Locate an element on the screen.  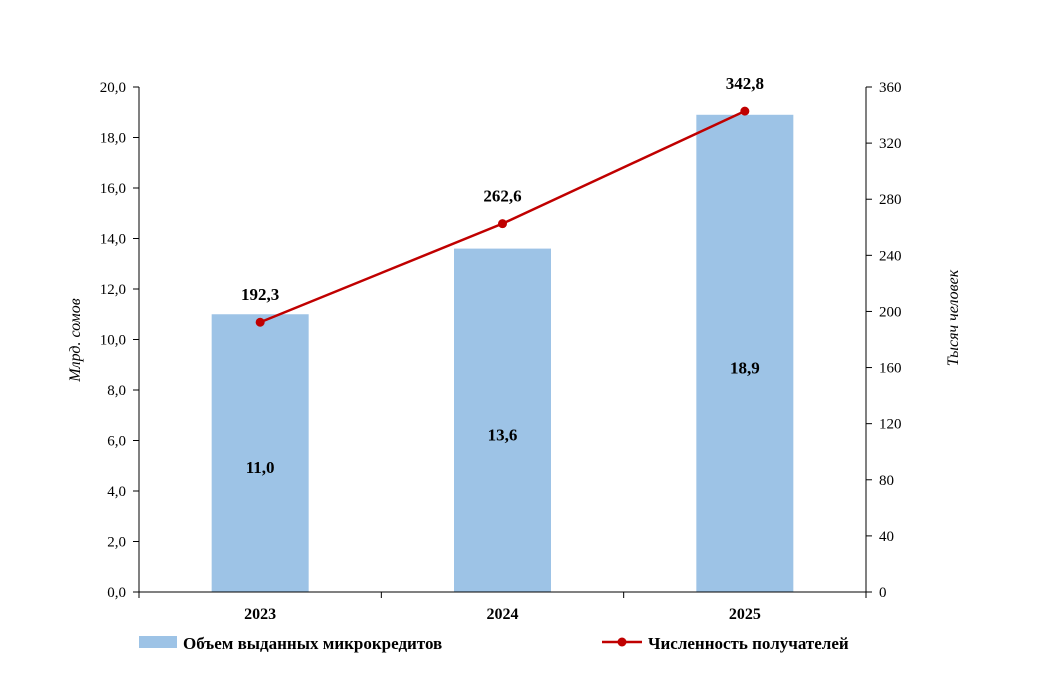
y2-tick-label: 360 is located at coordinates (890, 88).